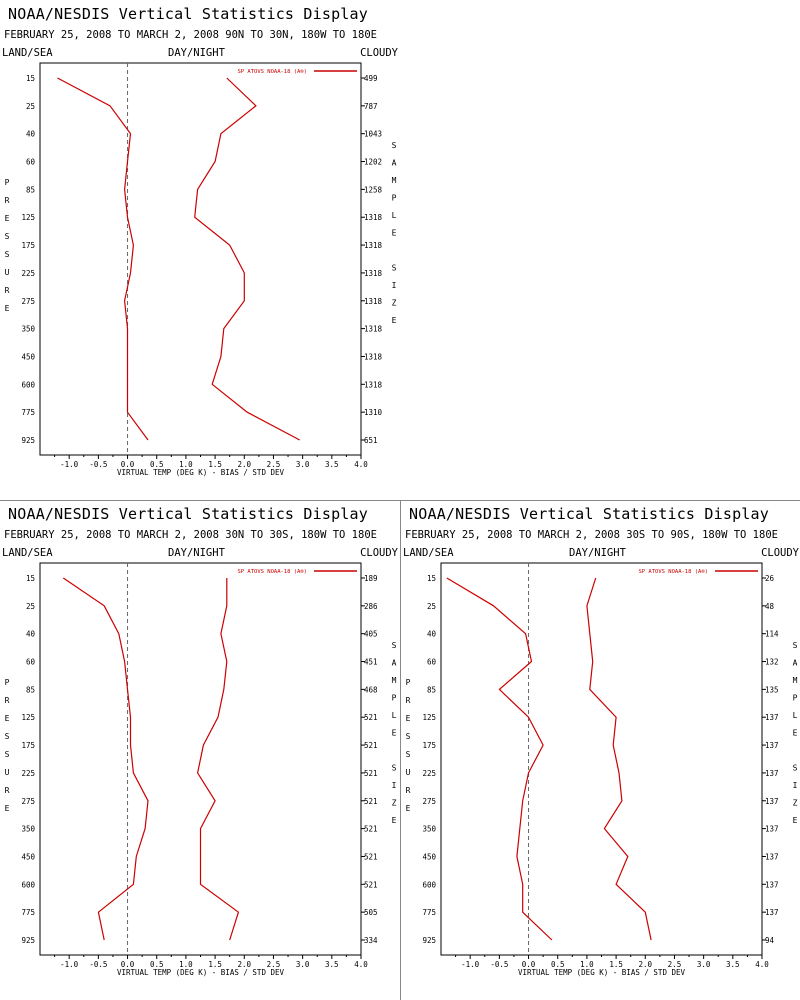 The image size is (800, 1000). What do you see at coordinates (30, 689) in the screenshot?
I see `pressure-level-label: 85` at bounding box center [30, 689].